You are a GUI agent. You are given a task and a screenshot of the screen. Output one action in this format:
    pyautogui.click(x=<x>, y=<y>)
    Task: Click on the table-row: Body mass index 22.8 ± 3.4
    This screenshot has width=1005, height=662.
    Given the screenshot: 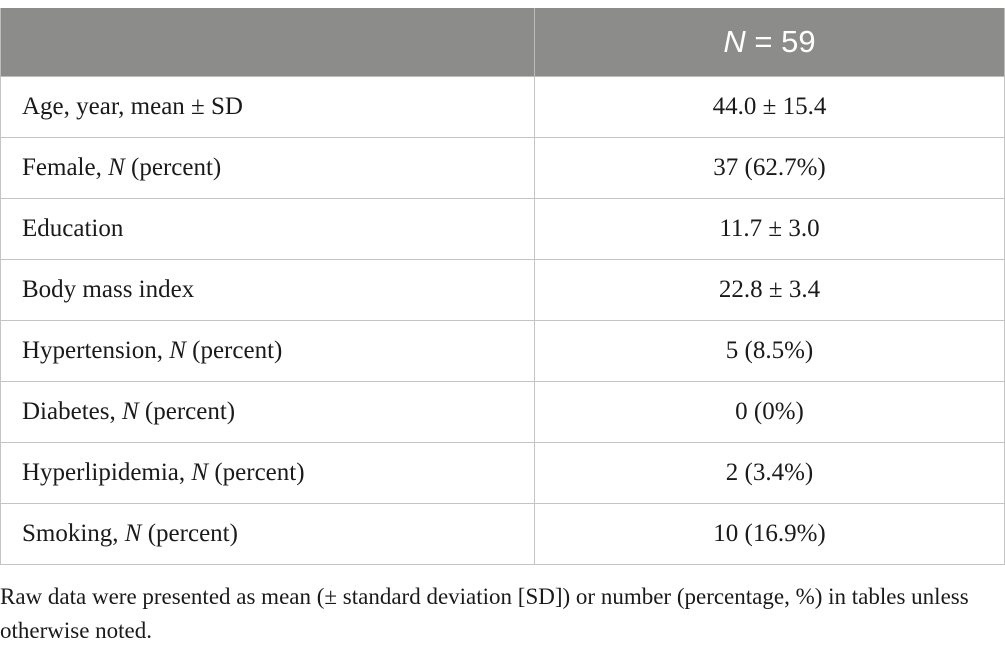 What is the action you would take?
    pyautogui.click(x=502, y=290)
    